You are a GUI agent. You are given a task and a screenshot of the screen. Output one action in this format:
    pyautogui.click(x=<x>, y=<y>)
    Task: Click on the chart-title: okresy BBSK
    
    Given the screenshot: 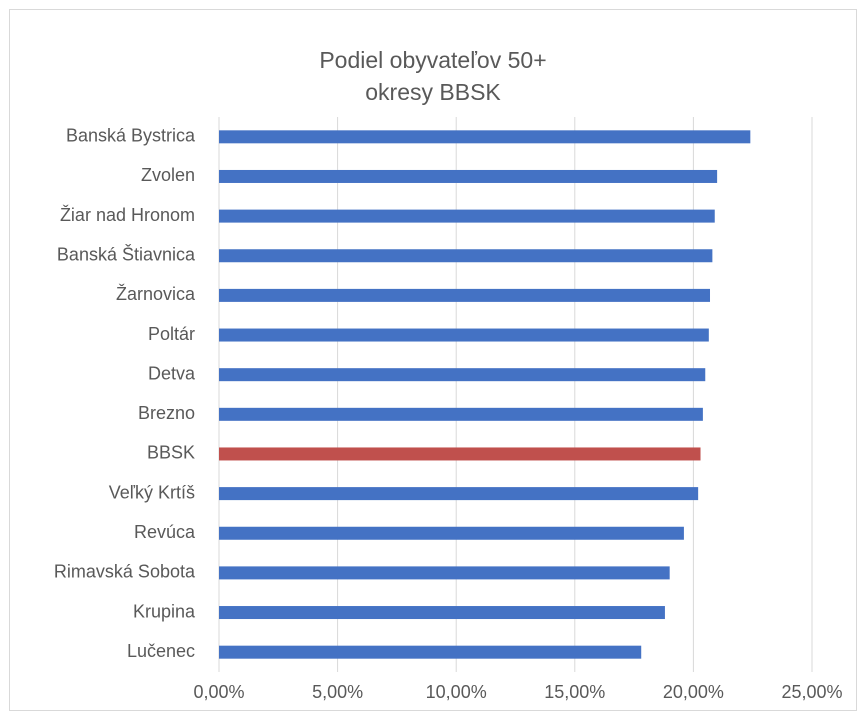 What is the action you would take?
    pyautogui.click(x=433, y=92)
    